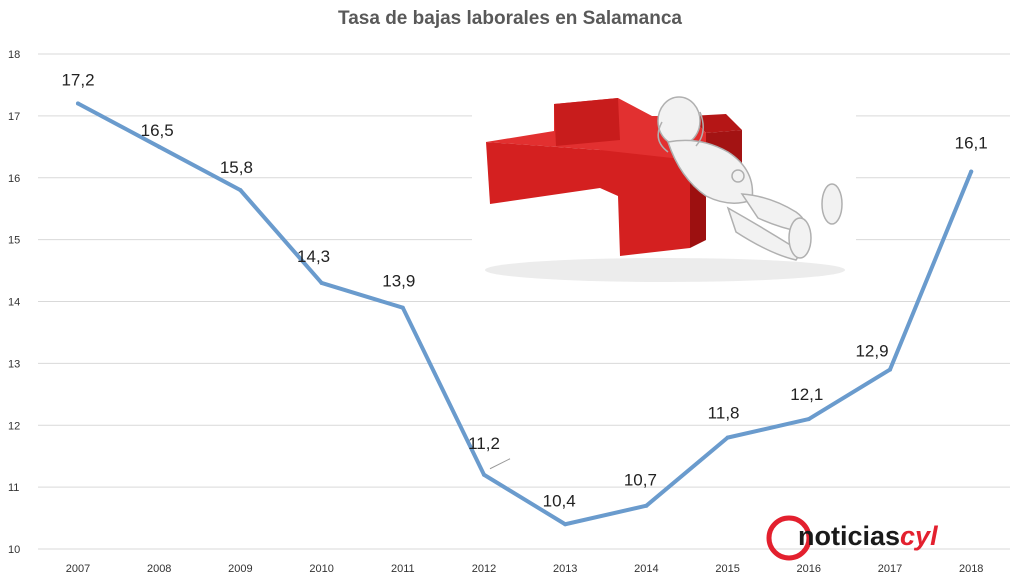 The image size is (1024, 576). What do you see at coordinates (240, 569) in the screenshot?
I see `x-tick-label: 2009` at bounding box center [240, 569].